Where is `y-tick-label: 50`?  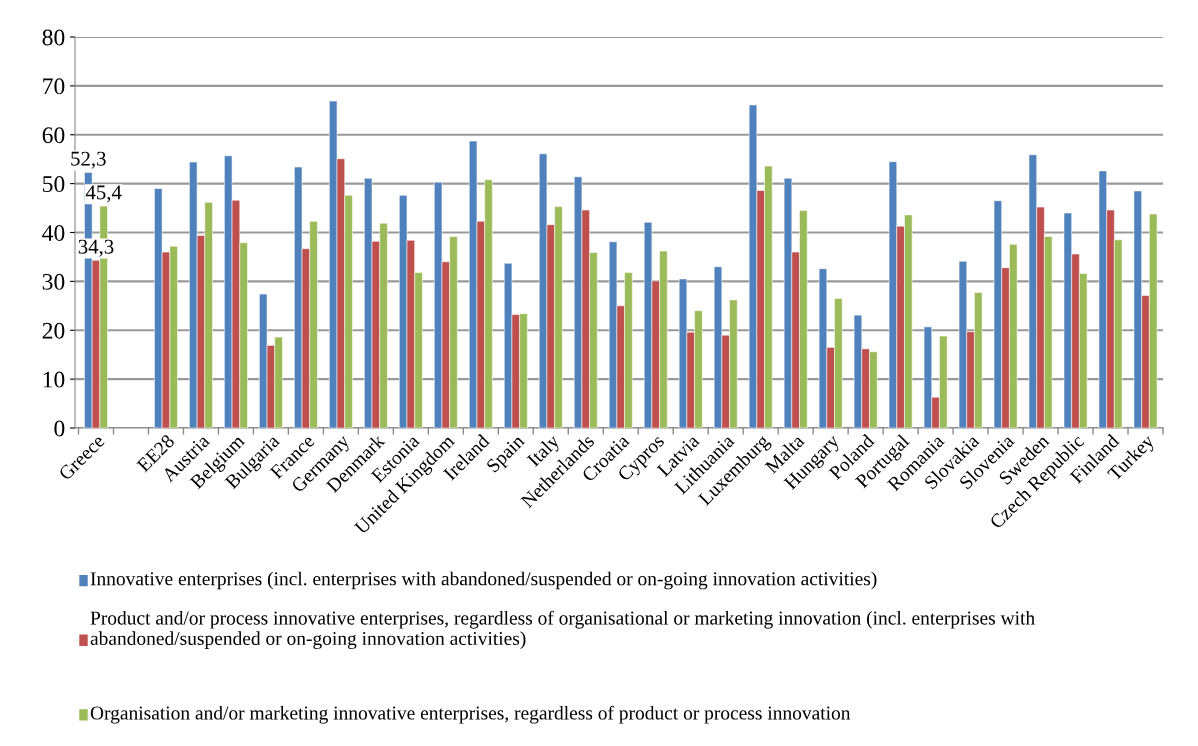 y-tick-label: 50 is located at coordinates (54, 184).